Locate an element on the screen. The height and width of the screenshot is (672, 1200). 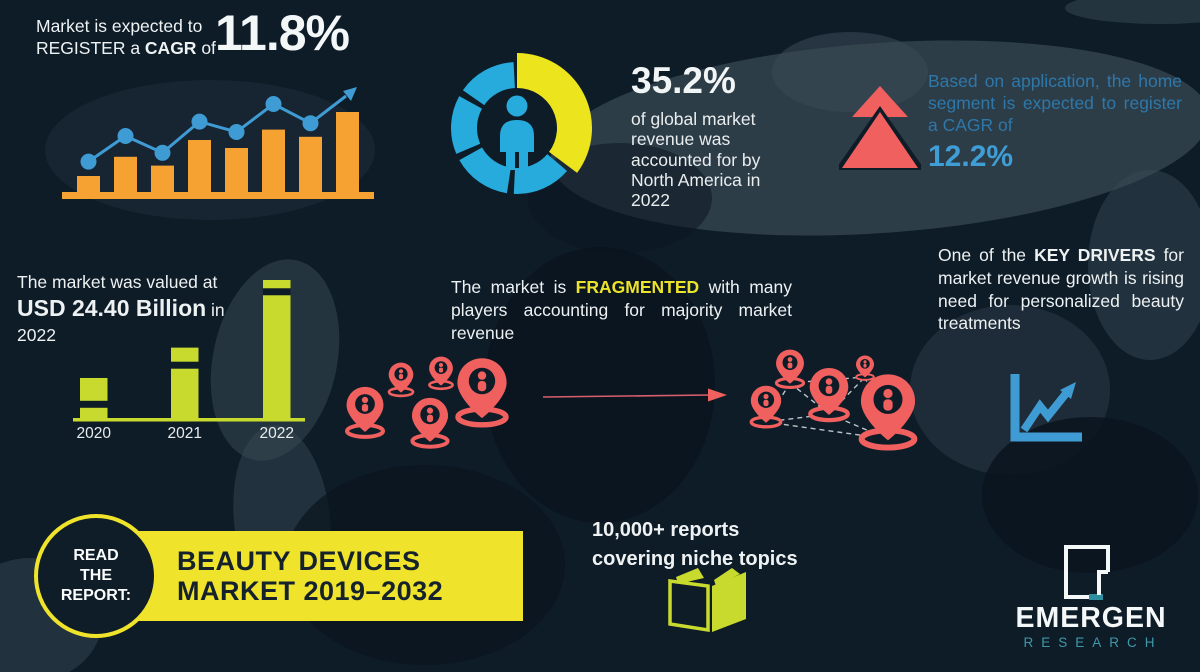
market-valuation-amount: USD 24.40 Billion is located at coordinates (112, 307).